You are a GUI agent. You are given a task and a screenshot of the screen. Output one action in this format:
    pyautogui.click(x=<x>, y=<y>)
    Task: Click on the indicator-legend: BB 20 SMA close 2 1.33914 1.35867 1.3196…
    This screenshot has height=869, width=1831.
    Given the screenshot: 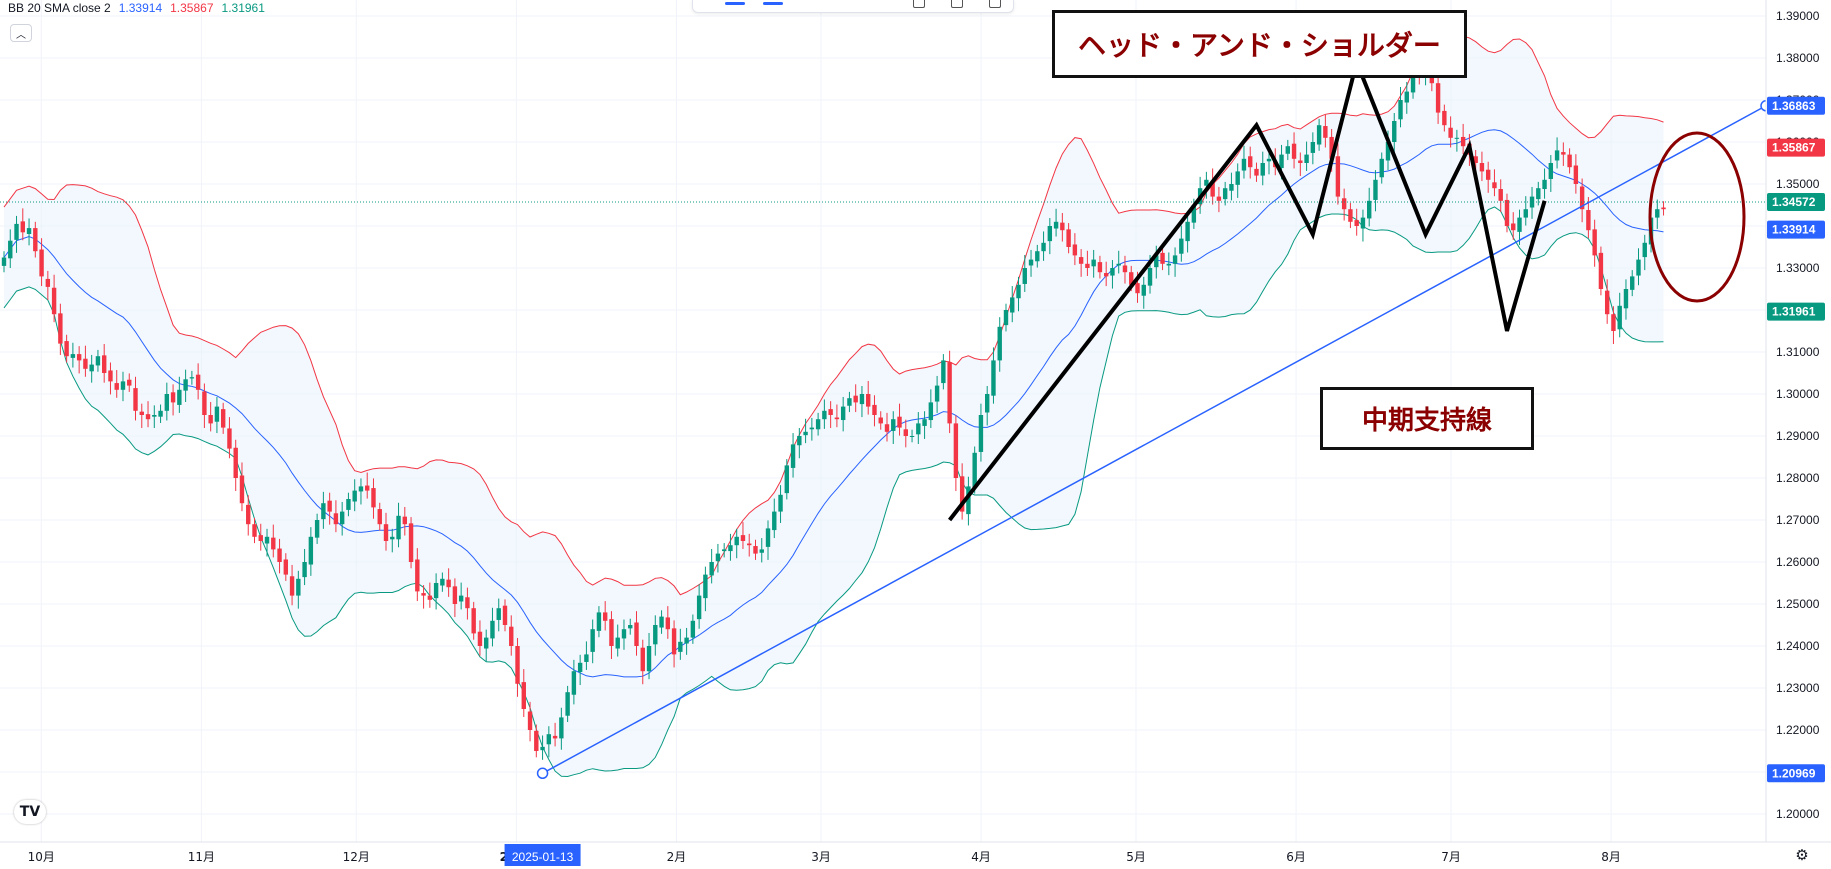 What is the action you would take?
    pyautogui.click(x=136, y=8)
    